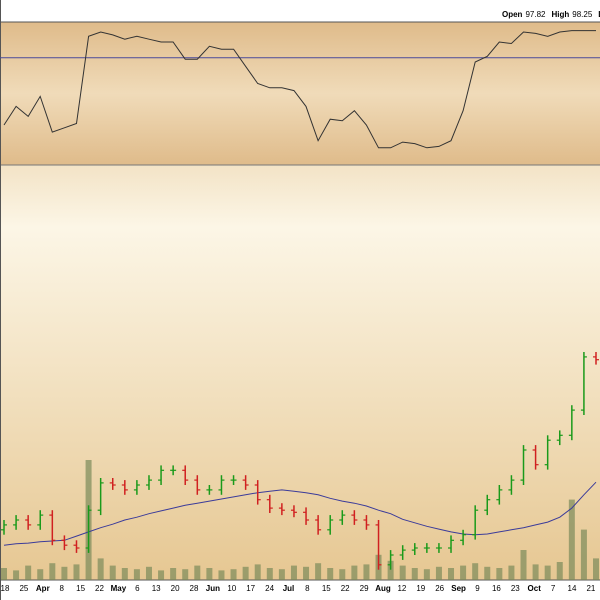  Describe the element at coordinates (194, 588) in the screenshot. I see `x-tick-label: 28` at that location.